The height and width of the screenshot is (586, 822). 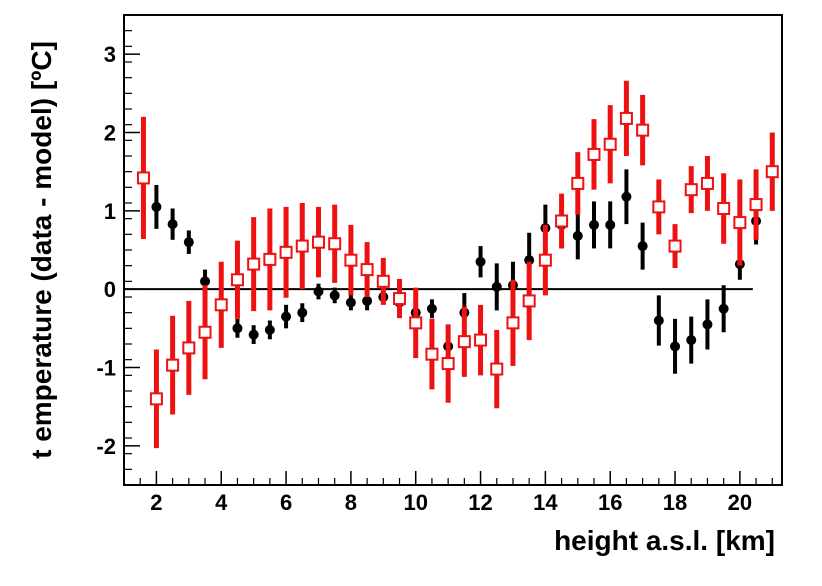 I want to click on x-tick-label: 8, so click(x=351, y=502).